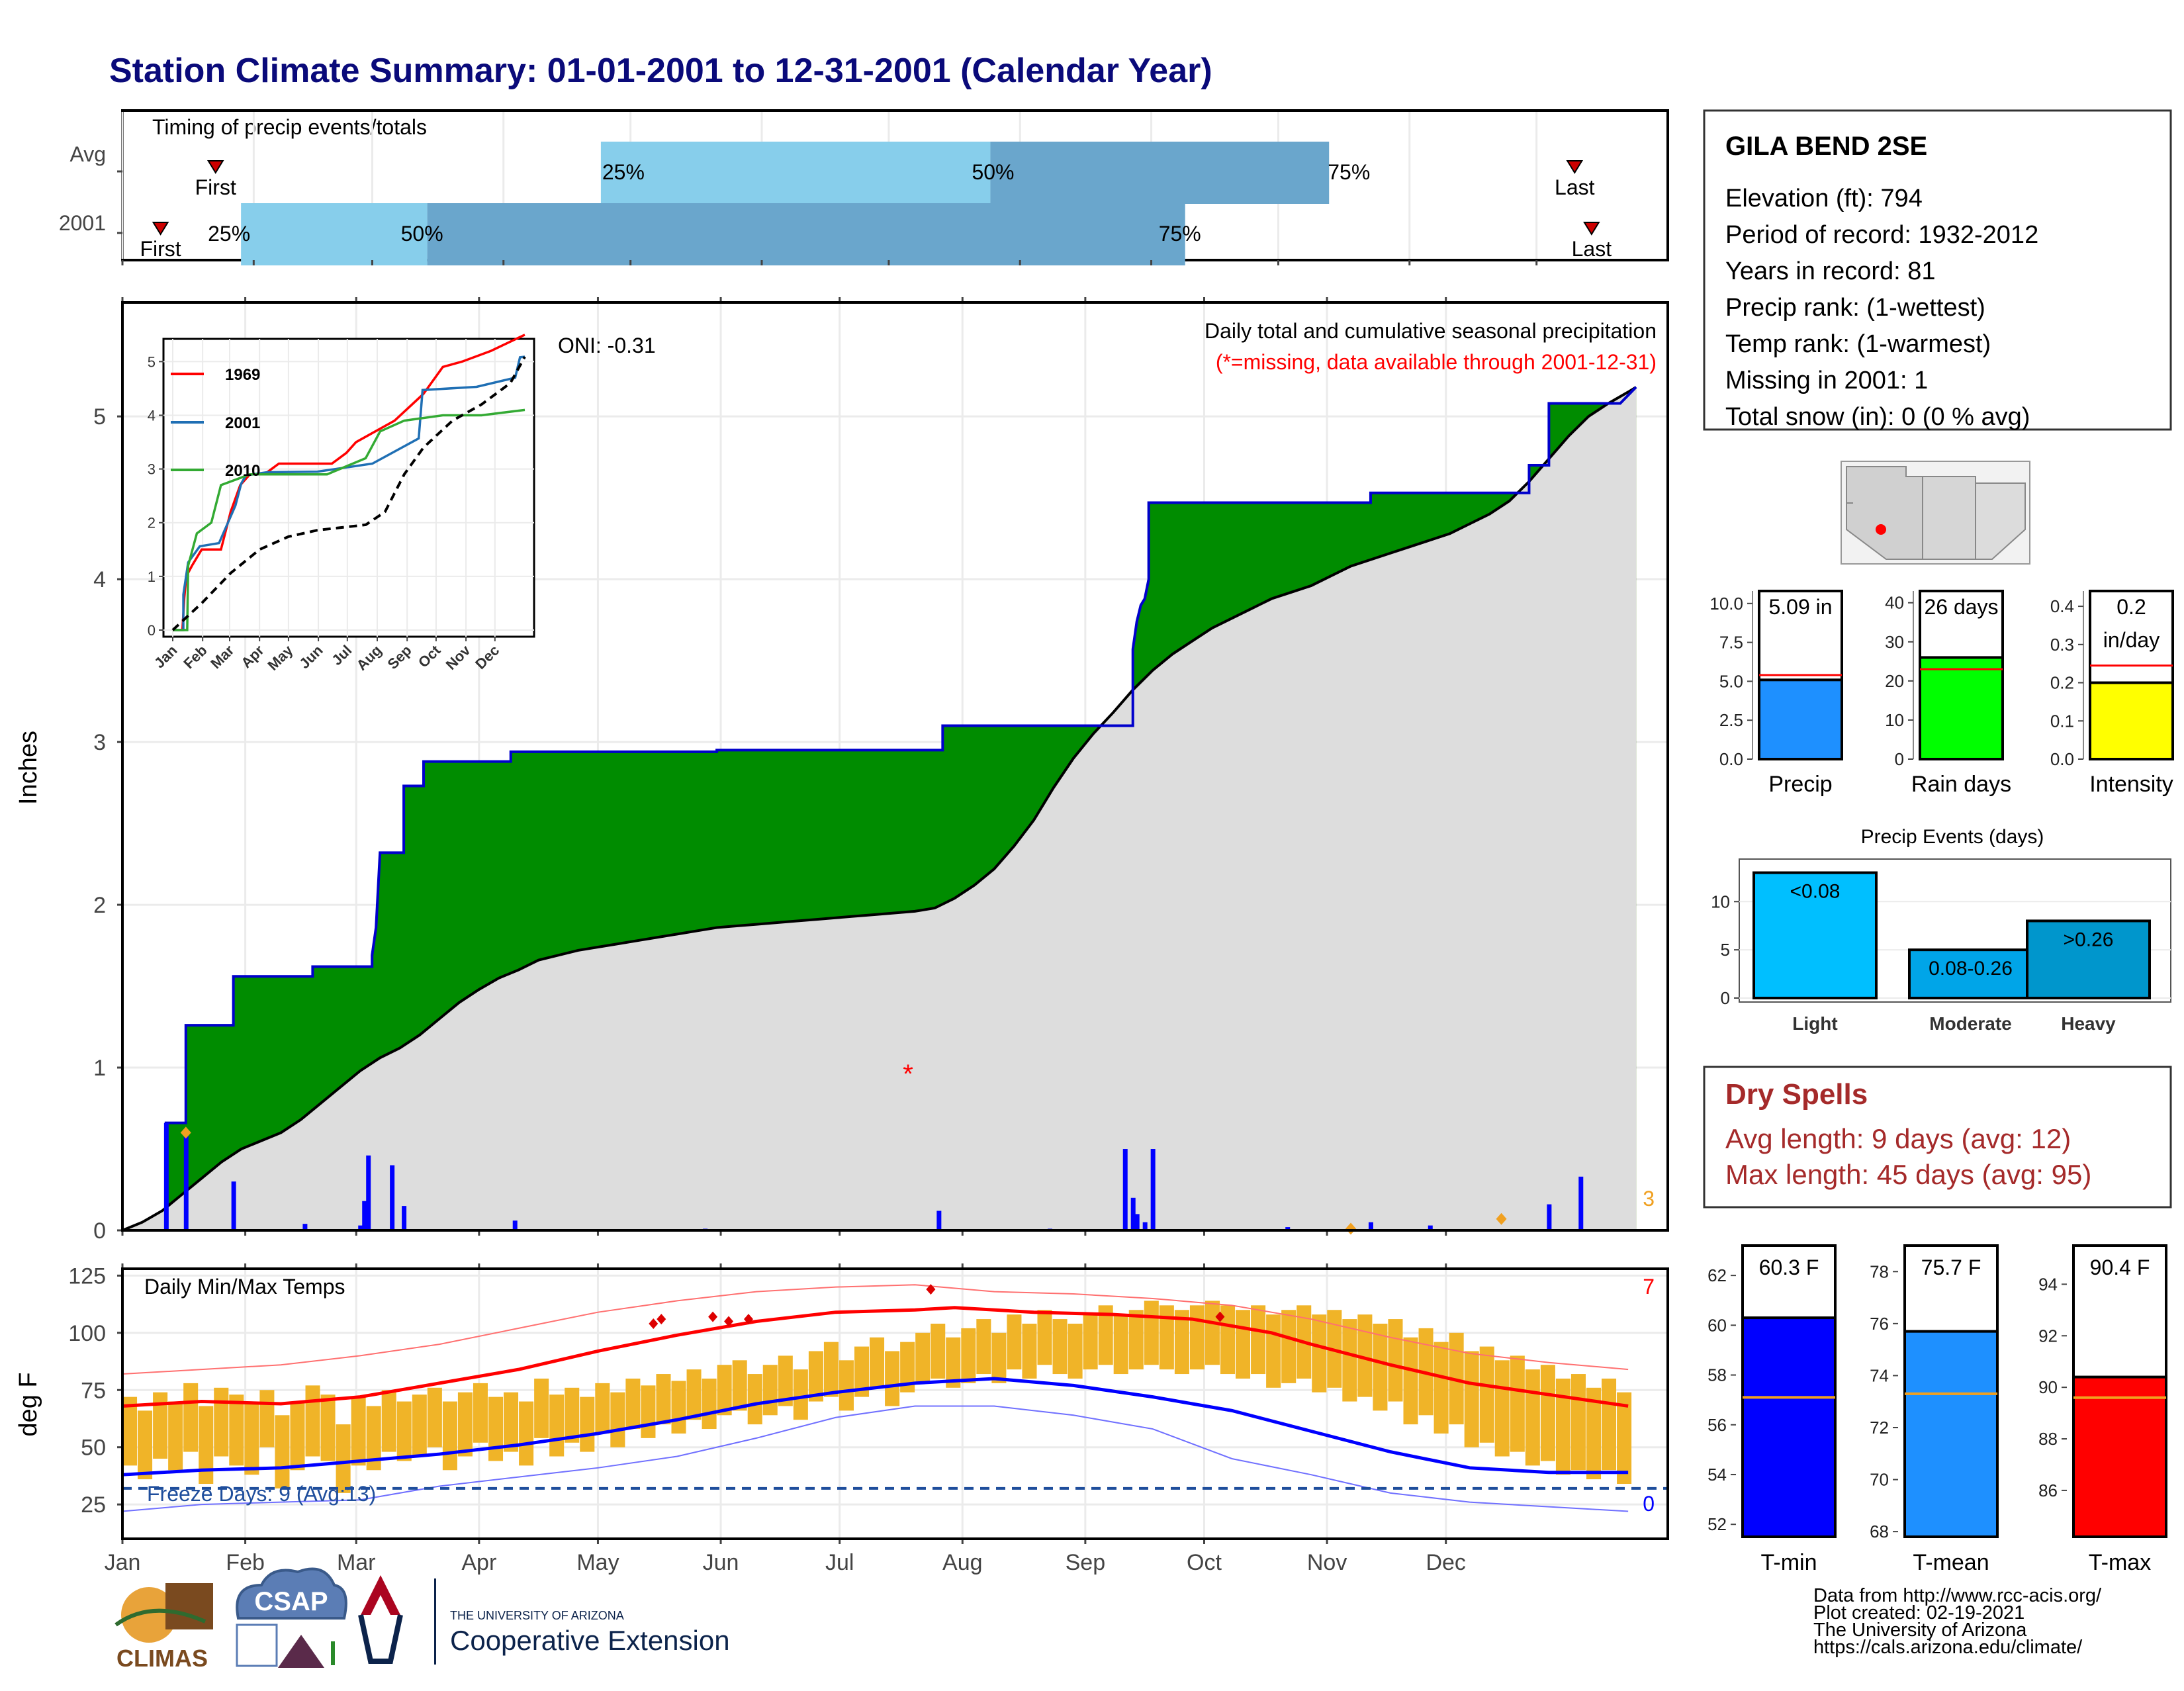 The image size is (2184, 1691). Describe the element at coordinates (1180, 234) in the screenshot. I see `timing-label-75-2001: 75%` at that location.